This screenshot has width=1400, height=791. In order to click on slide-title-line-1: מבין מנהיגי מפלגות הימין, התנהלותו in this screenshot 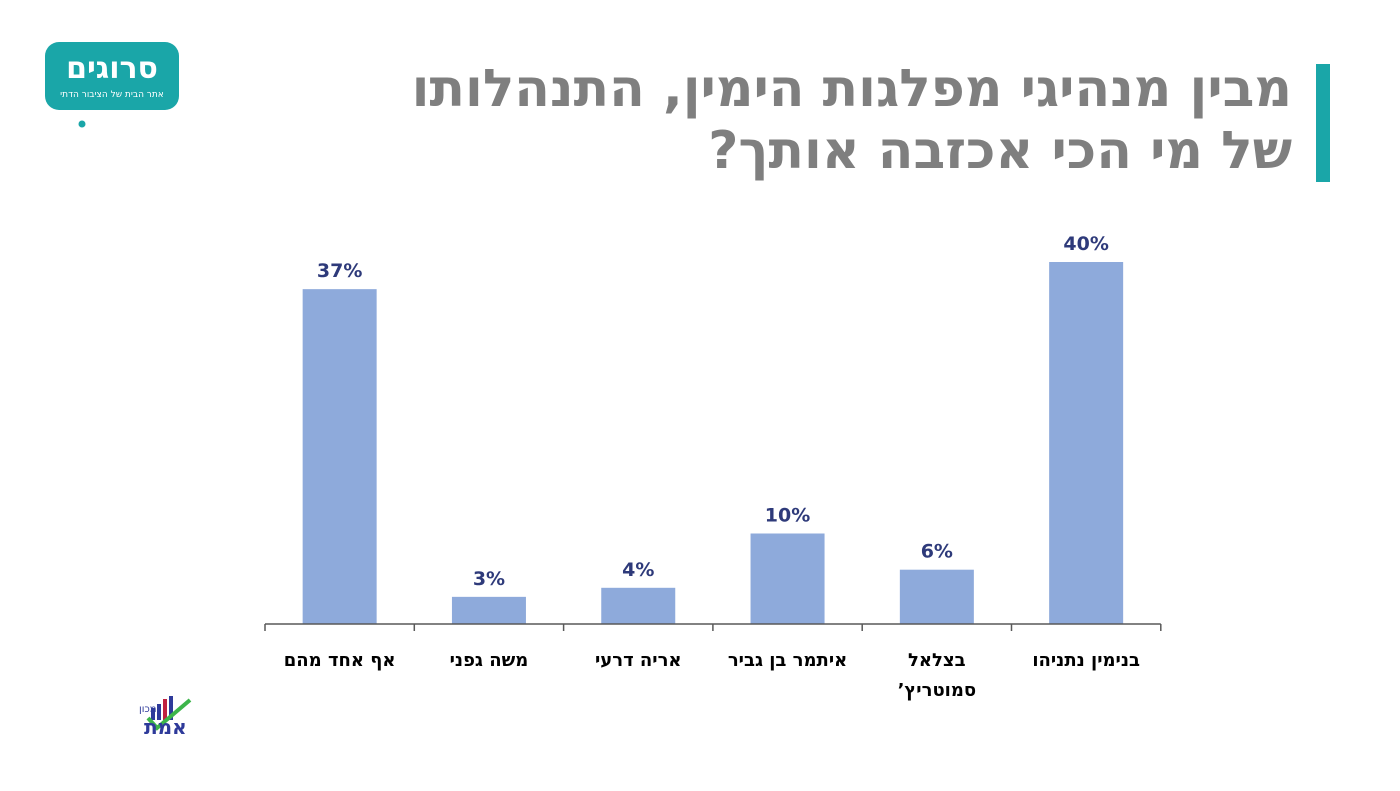, I will do `click(851, 89)`.